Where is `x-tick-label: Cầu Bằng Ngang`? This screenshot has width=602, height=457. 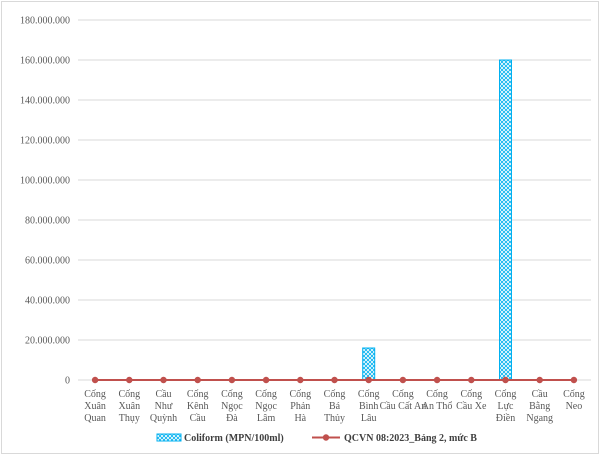
x-tick-label: Cầu Bằng Ngang is located at coordinates (539, 406).